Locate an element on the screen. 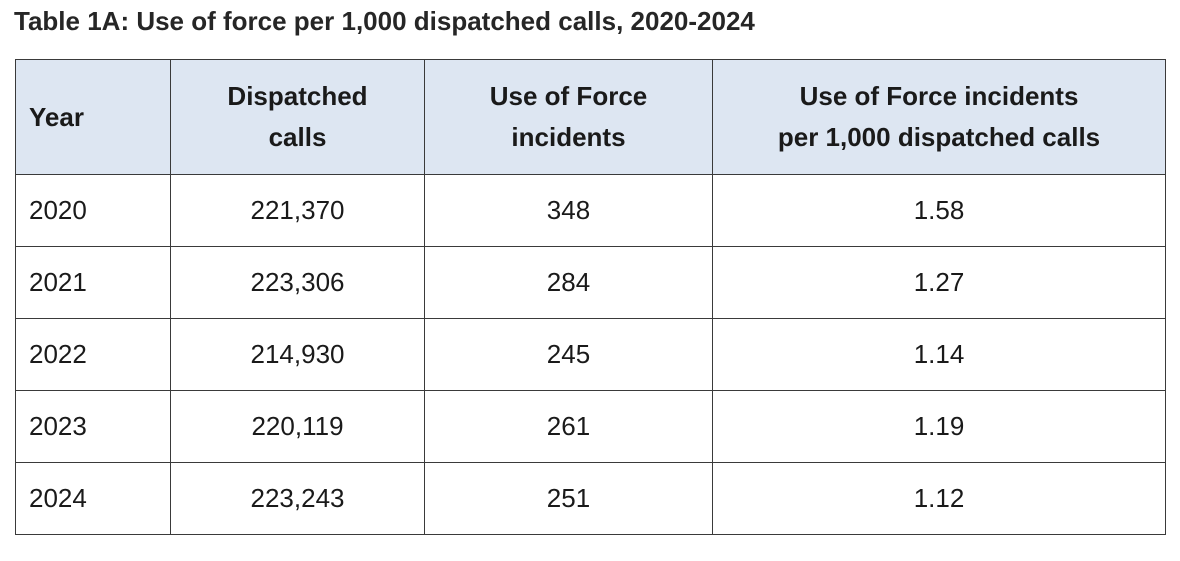 This screenshot has width=1180, height=561. table-row: 2022 214,930 245 1.14 is located at coordinates (590, 354).